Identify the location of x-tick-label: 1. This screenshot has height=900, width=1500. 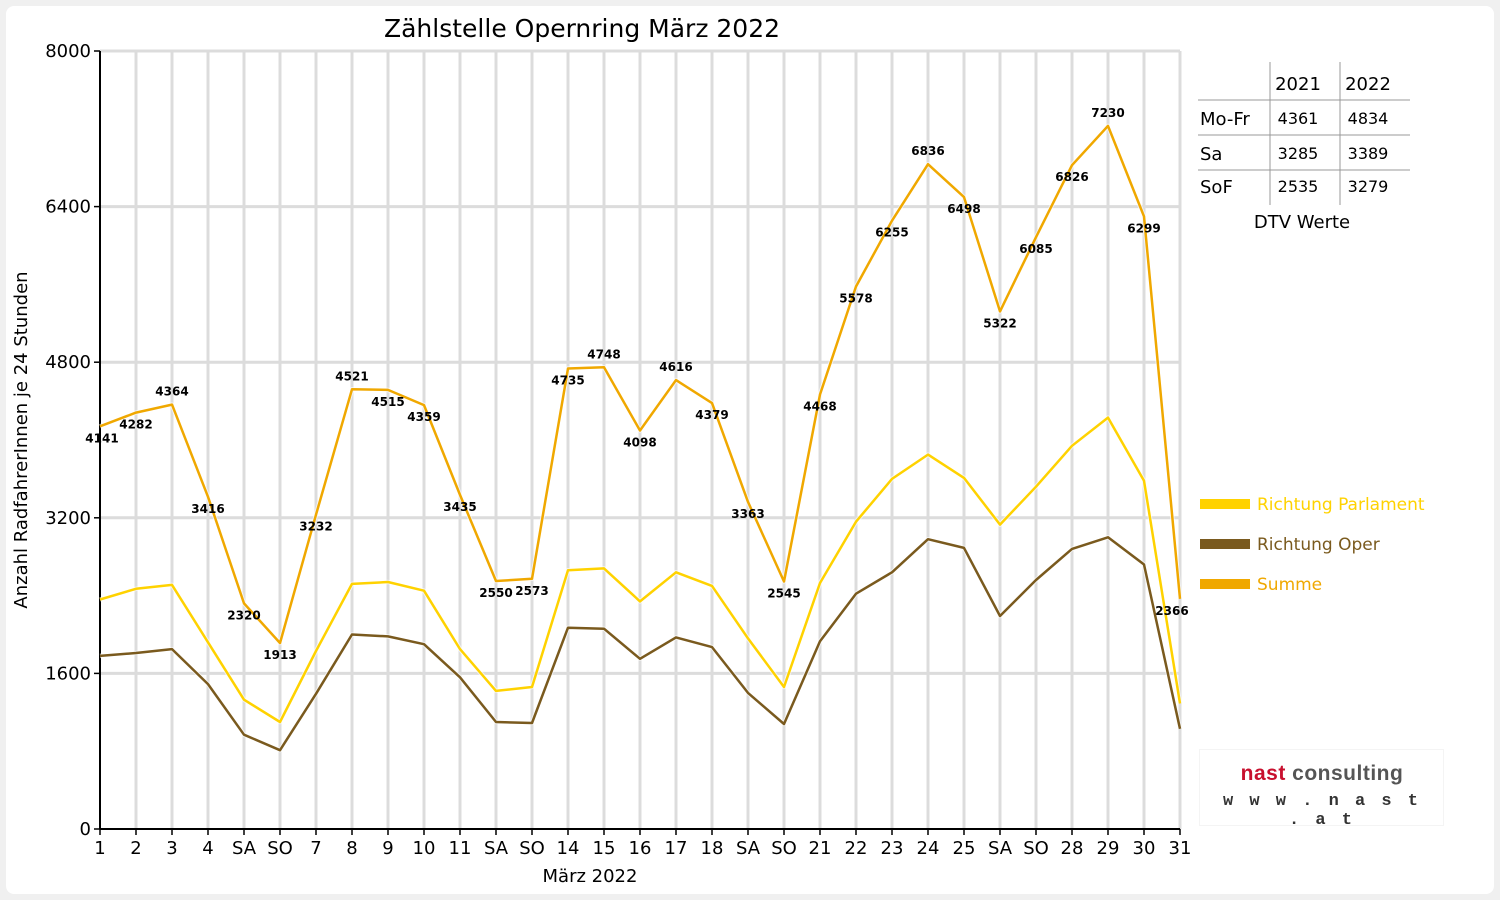
(99, 848).